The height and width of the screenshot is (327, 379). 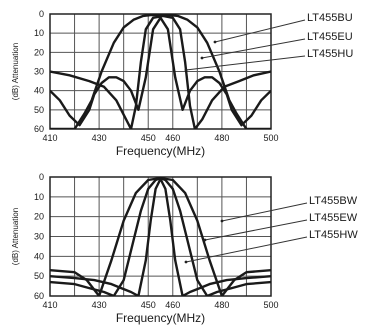 What do you see at coordinates (333, 235) in the screenshot?
I see `legend-entry-lt455hw: LT455HW` at bounding box center [333, 235].